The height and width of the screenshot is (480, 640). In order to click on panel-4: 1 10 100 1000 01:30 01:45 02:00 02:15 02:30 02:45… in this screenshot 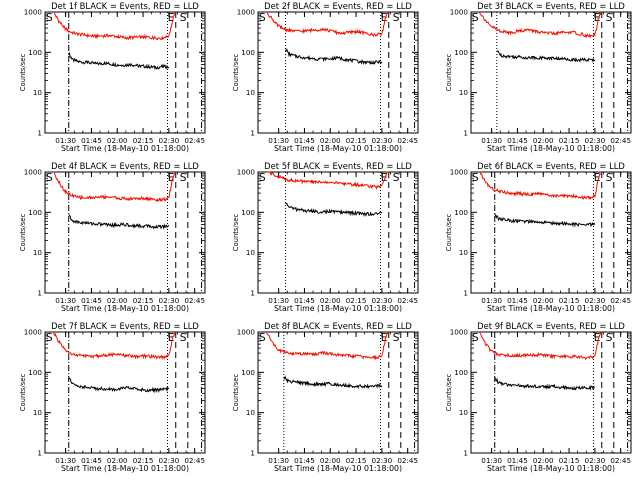, I will do `click(112, 240)`.